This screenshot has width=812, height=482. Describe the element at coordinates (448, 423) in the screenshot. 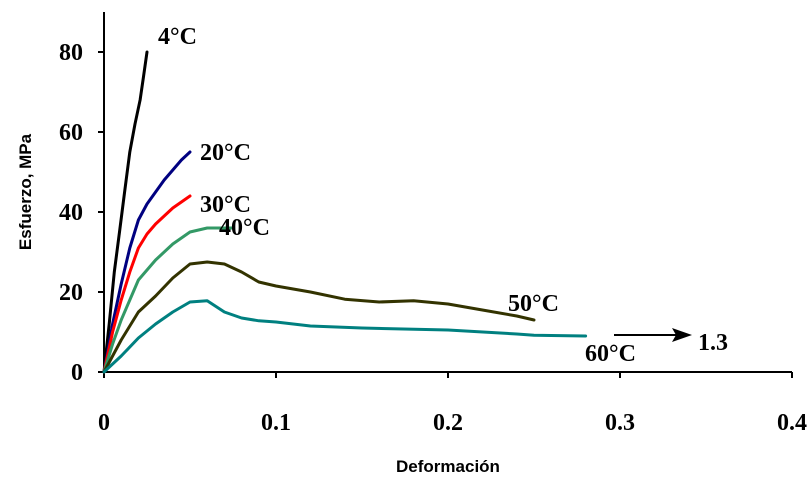

I see `x-tick-label: 0.2` at that location.